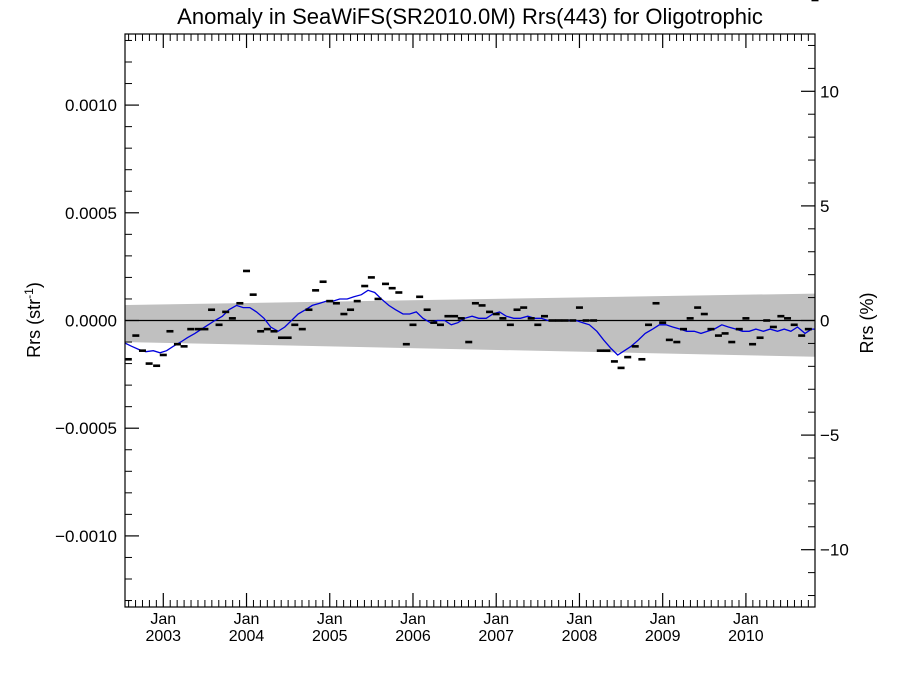 The image size is (900, 675). I want to click on y-right-ticks: 10 5 0 −5 −10, so click(825, 320).